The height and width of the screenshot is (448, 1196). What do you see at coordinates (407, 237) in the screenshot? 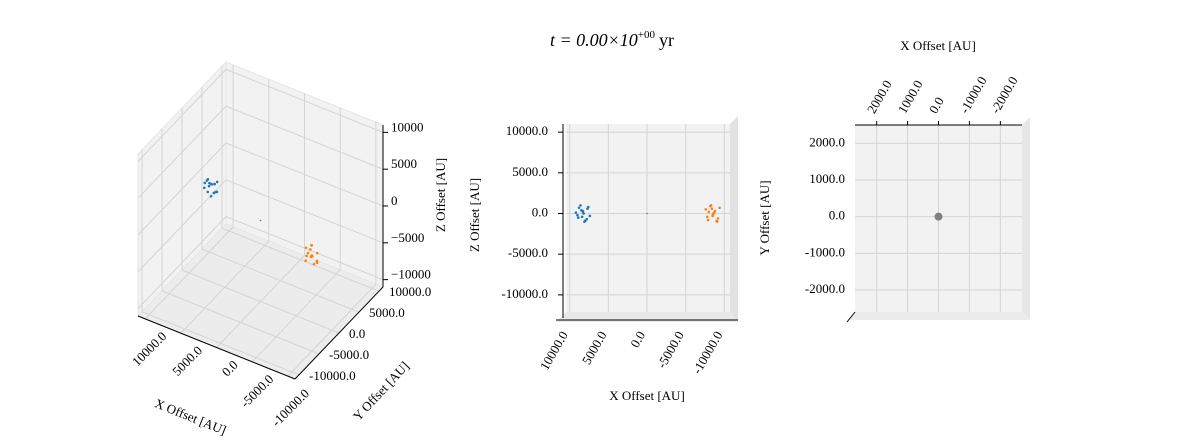
I see `z-tick-label: −5000` at bounding box center [407, 237].